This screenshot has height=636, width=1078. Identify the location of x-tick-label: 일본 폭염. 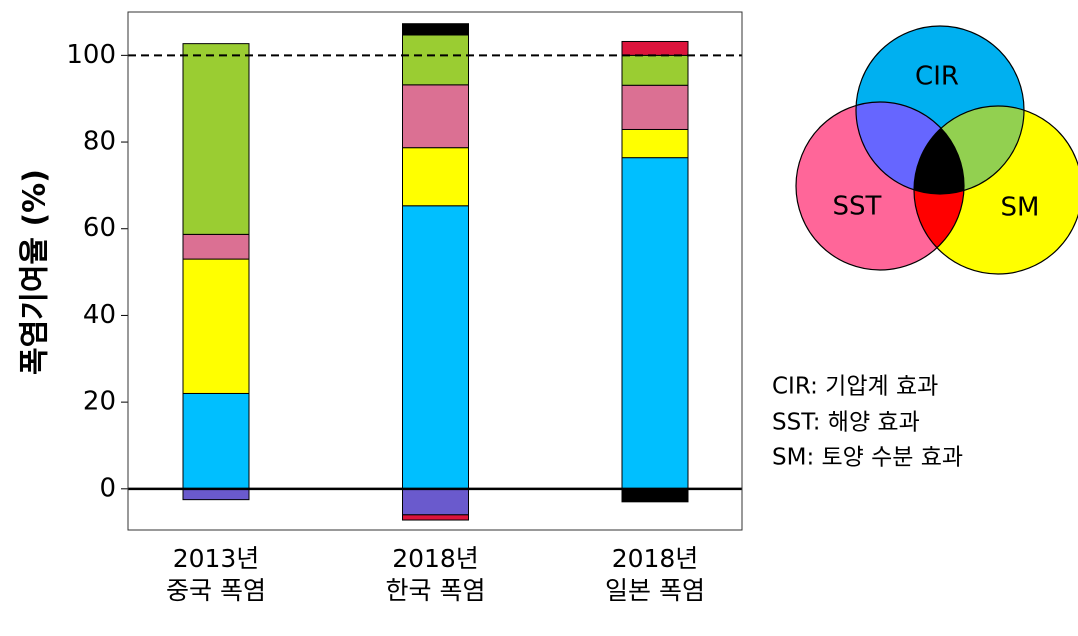
(655, 590).